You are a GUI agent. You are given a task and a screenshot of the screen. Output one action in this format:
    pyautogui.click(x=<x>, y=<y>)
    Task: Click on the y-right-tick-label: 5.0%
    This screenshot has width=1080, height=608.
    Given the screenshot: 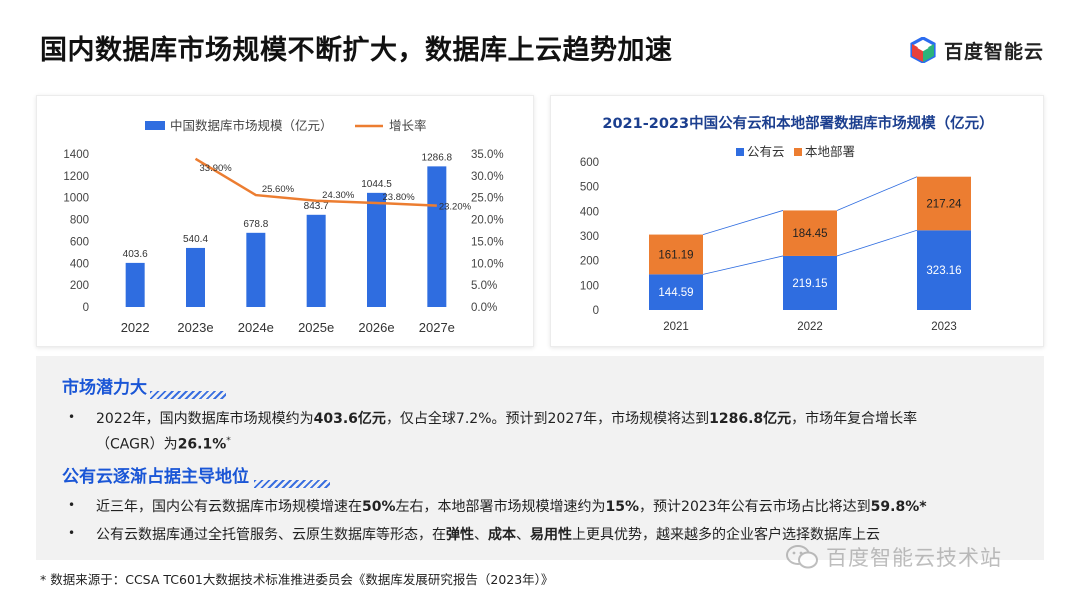 What is the action you would take?
    pyautogui.click(x=484, y=286)
    